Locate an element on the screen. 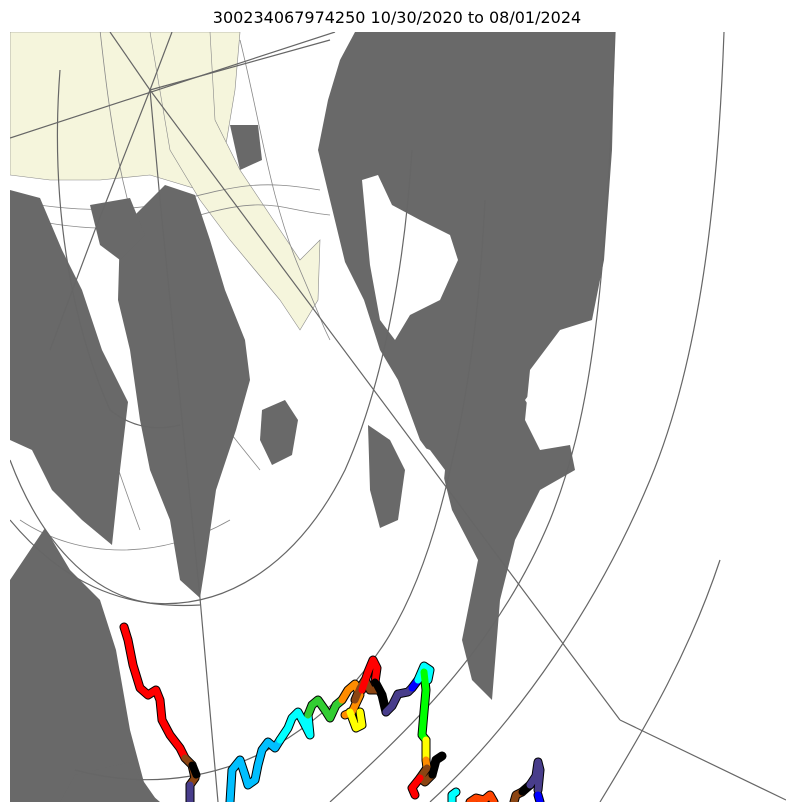  drift-track is located at coordinates (332, 712).